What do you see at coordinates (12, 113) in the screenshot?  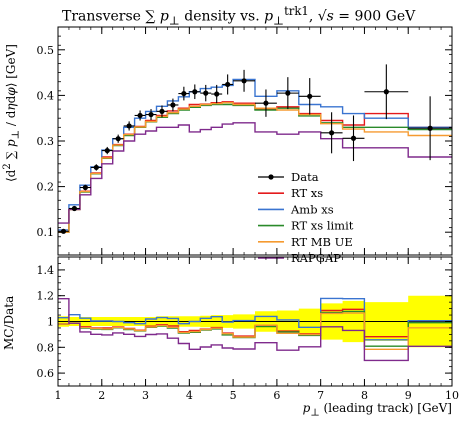 I see `y-axis-label-main: ⟨d2 ∑ p⊥ / dηdφ⟩ [GeV]` at bounding box center [12, 113].